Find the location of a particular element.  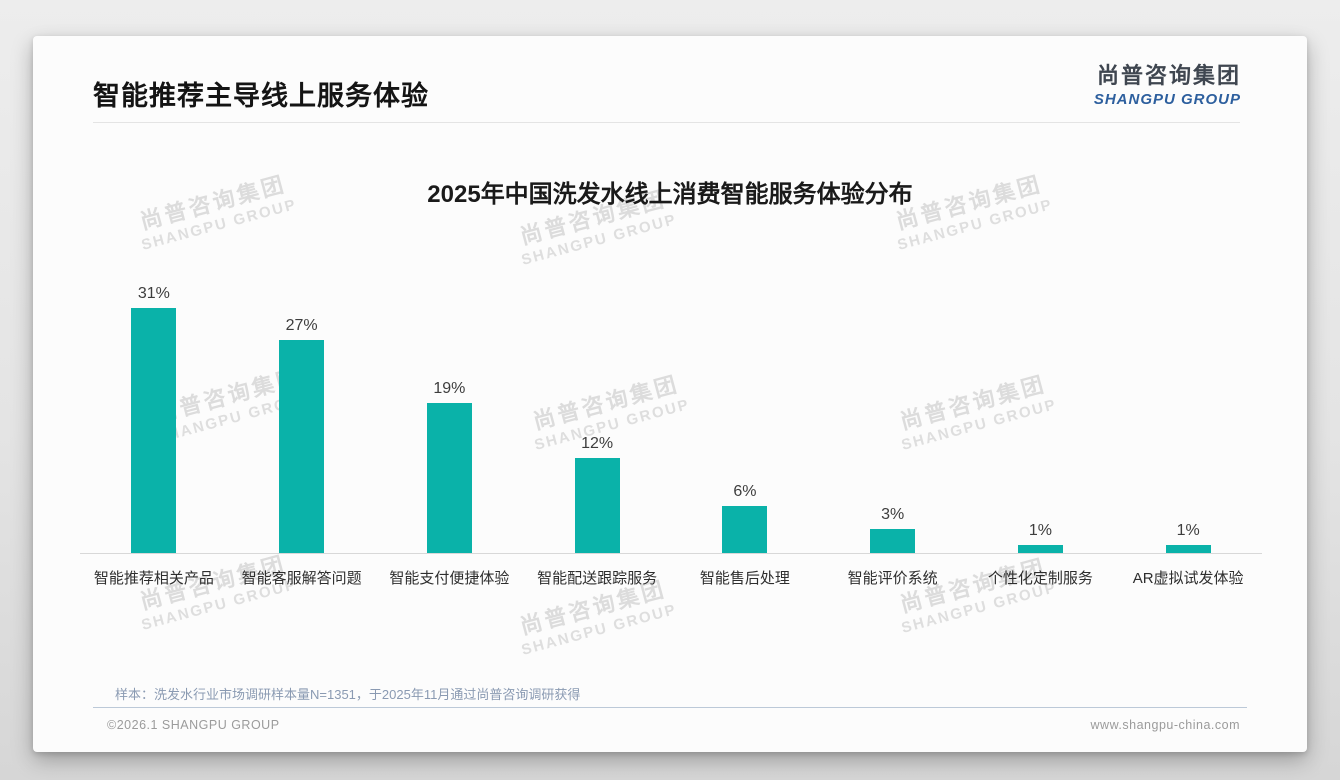

bar-column: 12% is located at coordinates (597, 414).